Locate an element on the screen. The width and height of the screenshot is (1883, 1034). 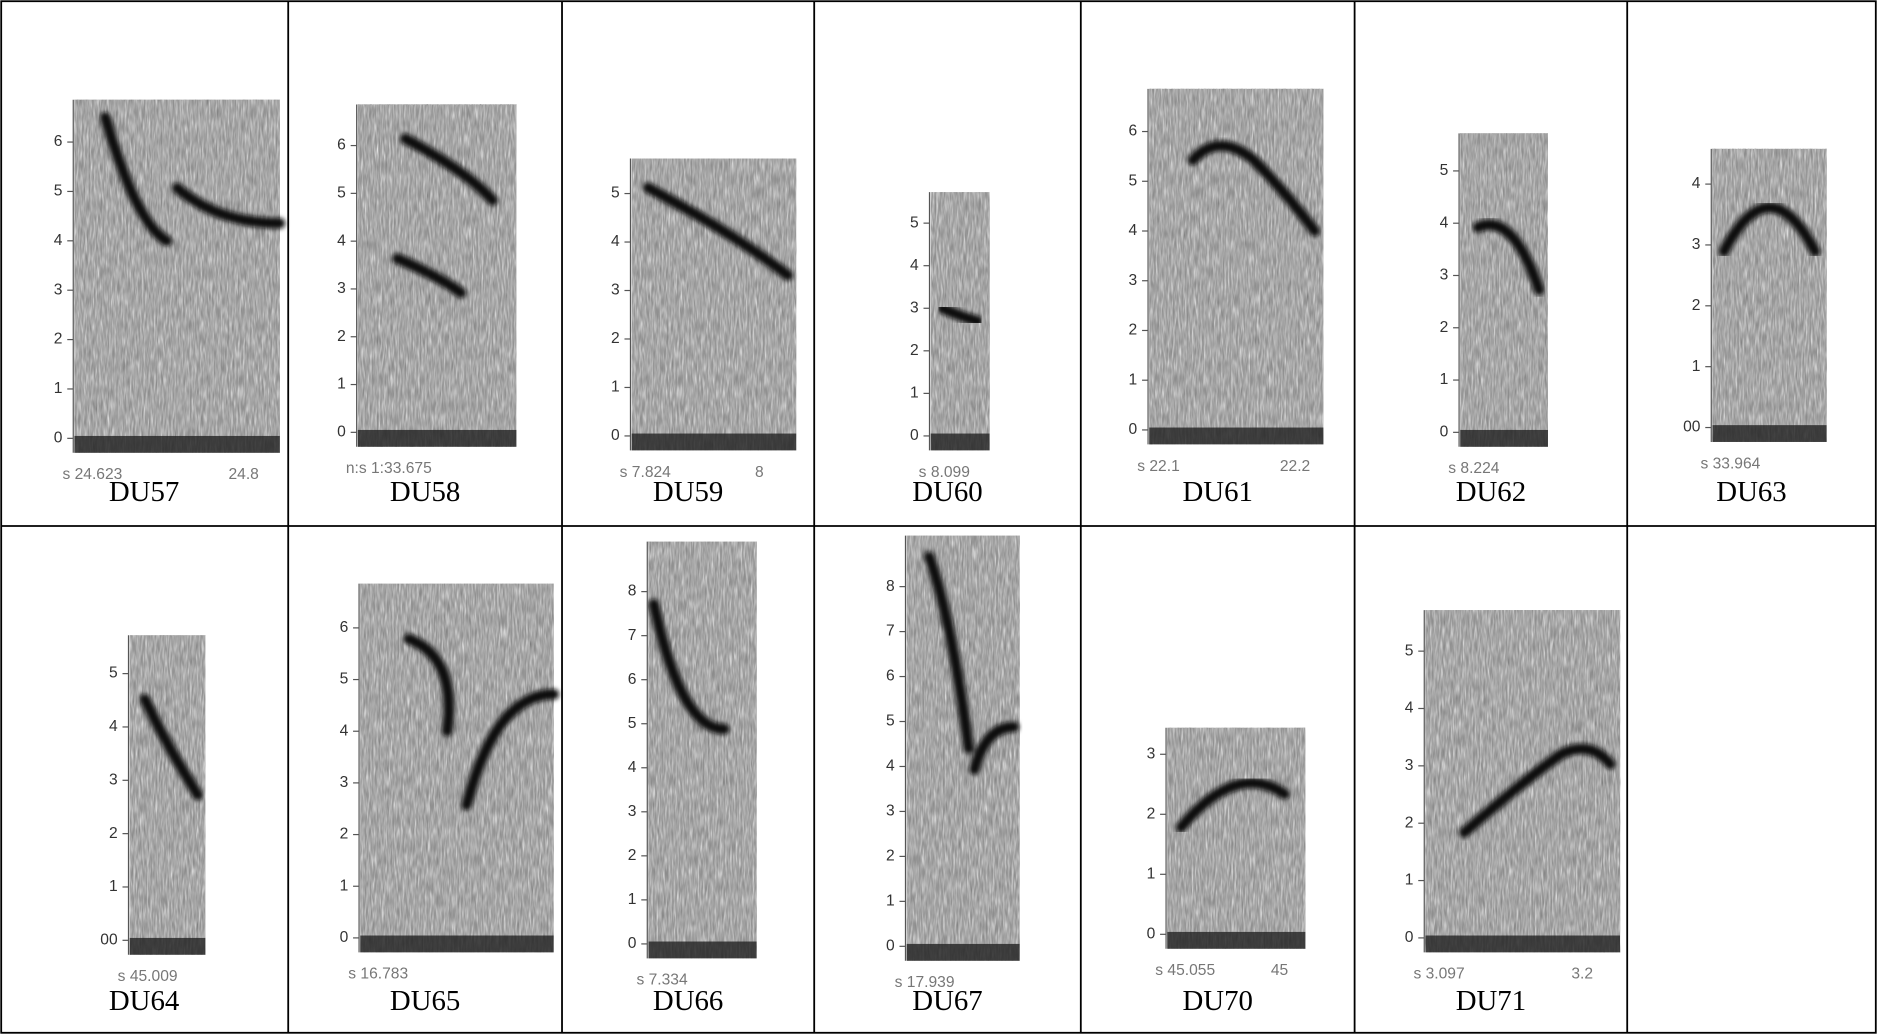
caption: DU70 is located at coordinates (1217, 1001).